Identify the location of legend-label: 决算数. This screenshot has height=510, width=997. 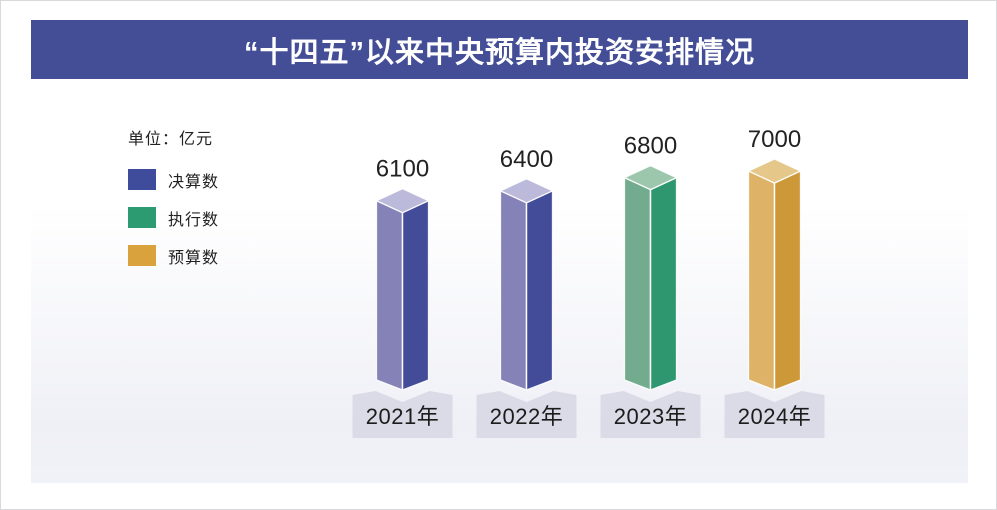
(194, 182).